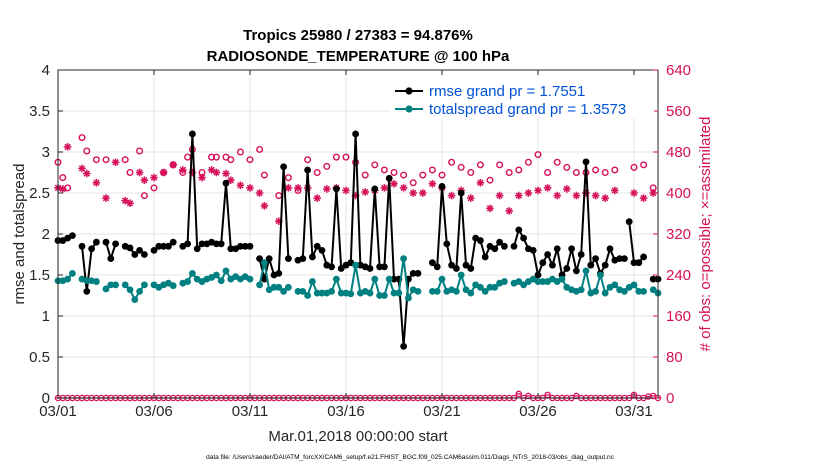  Describe the element at coordinates (46, 152) in the screenshot. I see `y-left-tick-label: 3` at that location.